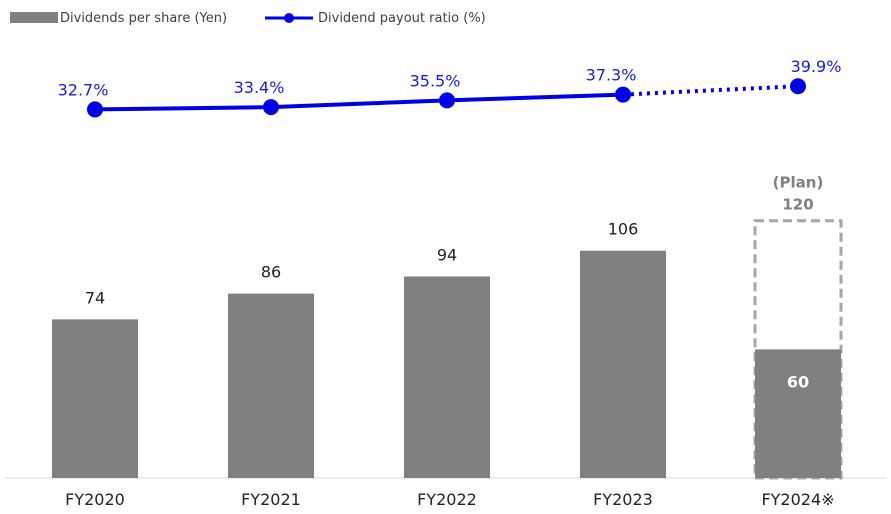  Describe the element at coordinates (611, 75) in the screenshot. I see `ratio-value-label: 37.3%` at that location.